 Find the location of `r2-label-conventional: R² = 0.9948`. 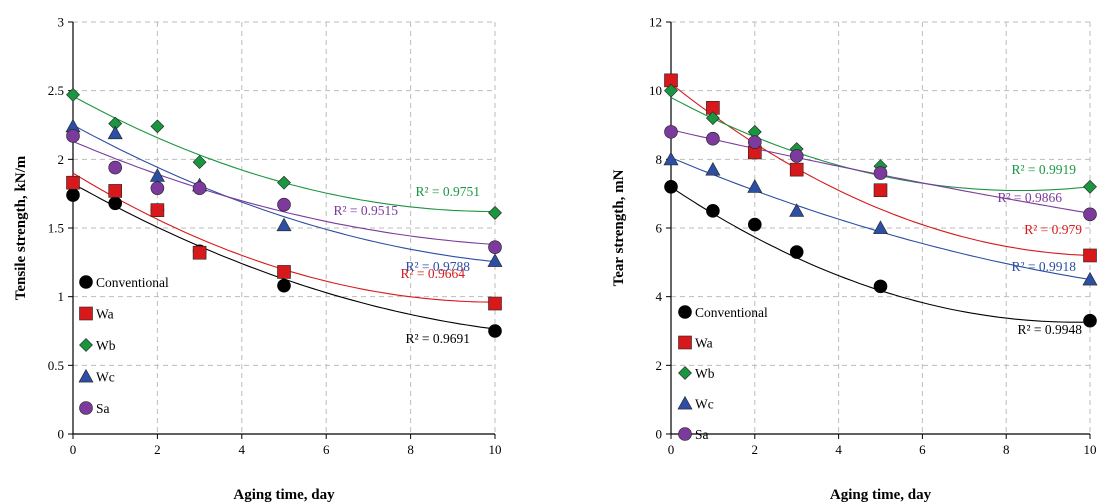

r2-label-conventional: R² = 0.9948 is located at coordinates (1049, 329).